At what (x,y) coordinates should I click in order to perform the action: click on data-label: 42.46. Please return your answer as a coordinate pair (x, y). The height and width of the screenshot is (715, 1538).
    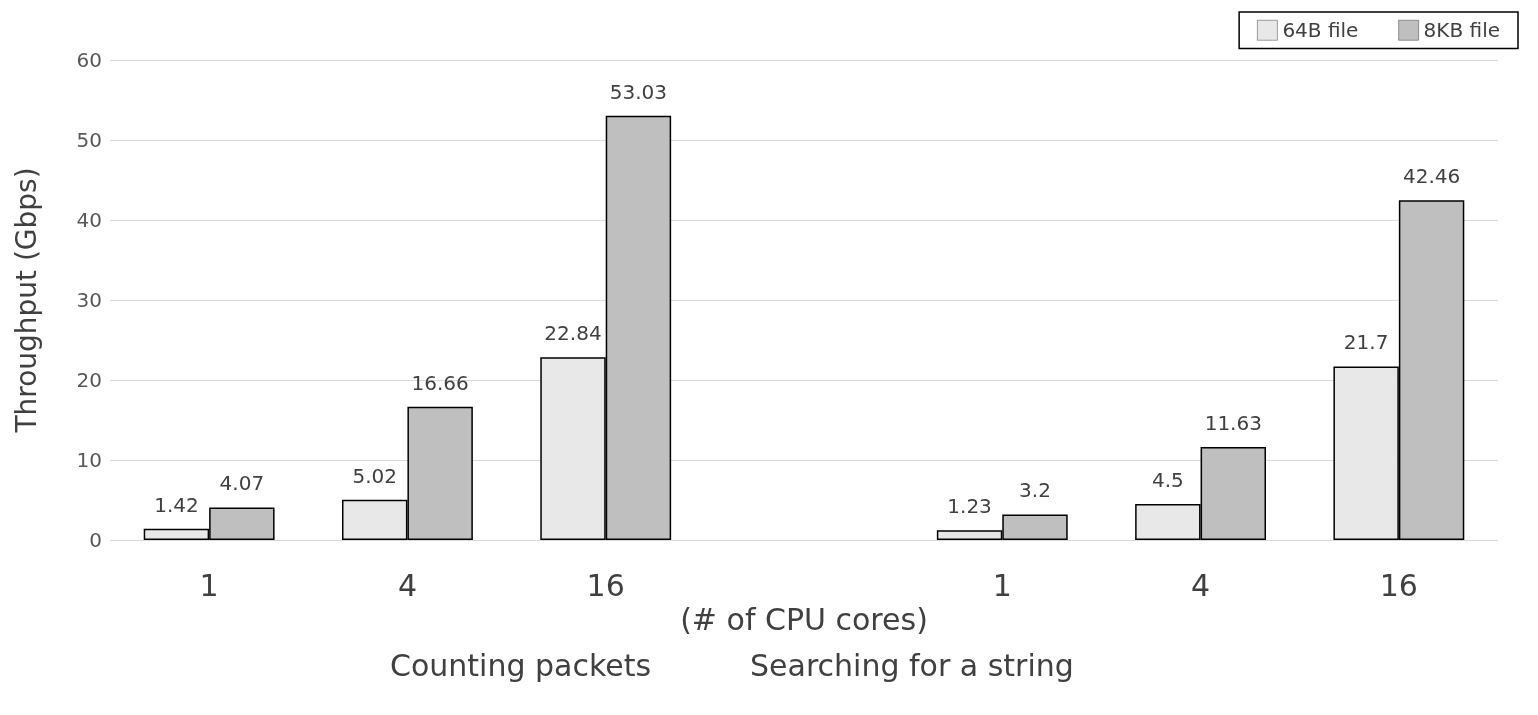
    Looking at the image, I should click on (1431, 176).